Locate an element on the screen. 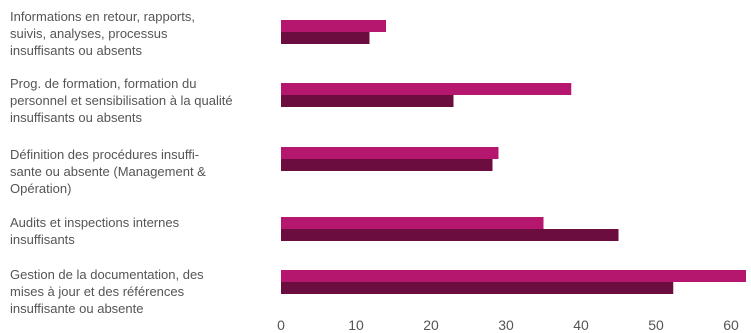 The width and height of the screenshot is (751, 333). x-tick-label: 50 is located at coordinates (656, 325).